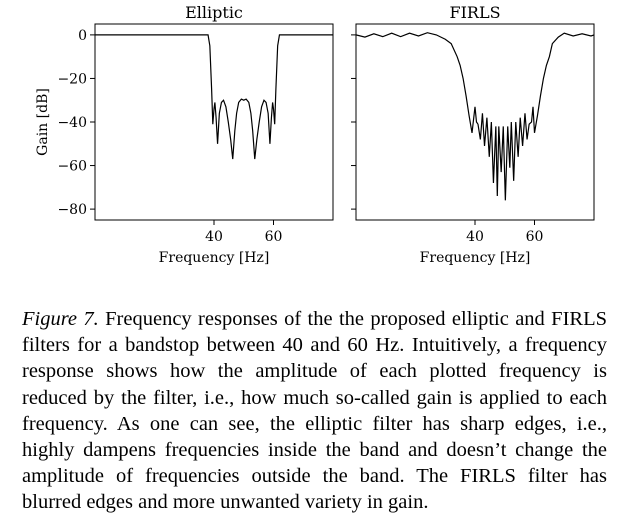 This screenshot has width=622, height=528. I want to click on firls-plot-frame, so click(475, 122).